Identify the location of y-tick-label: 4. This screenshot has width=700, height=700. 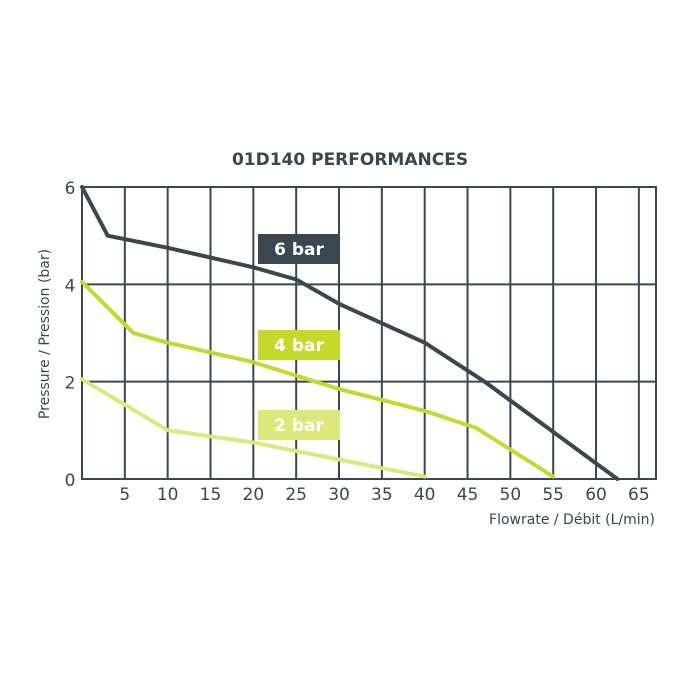
(70, 286).